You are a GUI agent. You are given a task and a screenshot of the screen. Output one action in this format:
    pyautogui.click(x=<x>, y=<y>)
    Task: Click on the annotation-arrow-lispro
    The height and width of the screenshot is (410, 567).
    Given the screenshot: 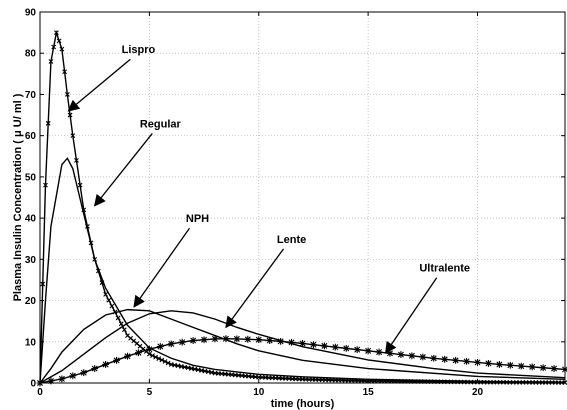 What is the action you would take?
    pyautogui.click(x=99, y=85)
    